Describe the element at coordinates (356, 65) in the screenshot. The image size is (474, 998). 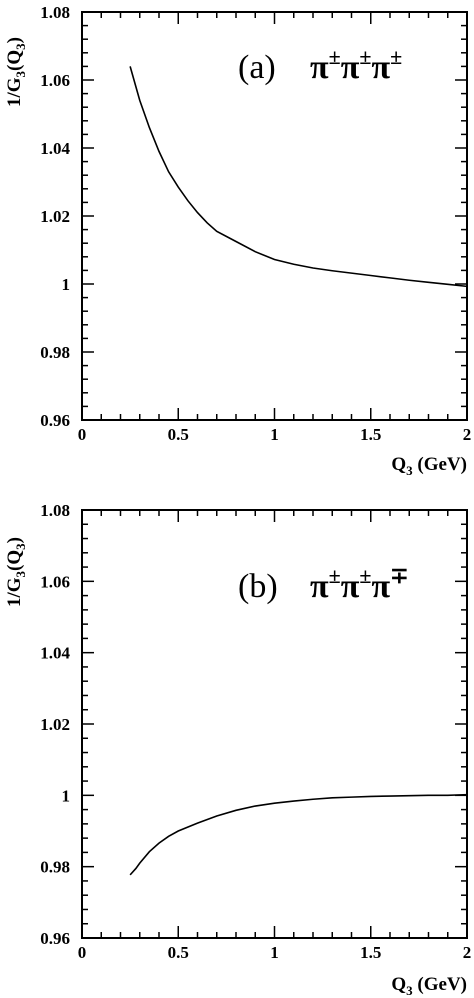
I see `process-label: π±π±π±` at that location.